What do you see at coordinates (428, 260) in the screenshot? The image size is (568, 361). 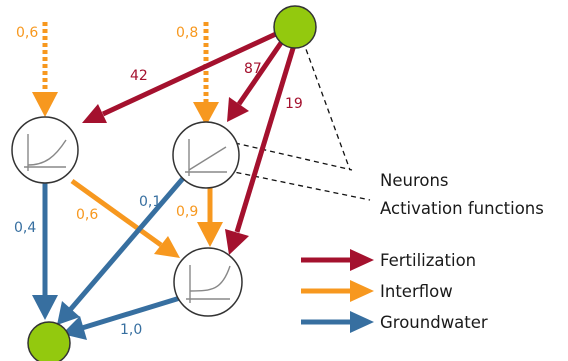 I see `legend-label-fertilization: Fertilization` at bounding box center [428, 260].